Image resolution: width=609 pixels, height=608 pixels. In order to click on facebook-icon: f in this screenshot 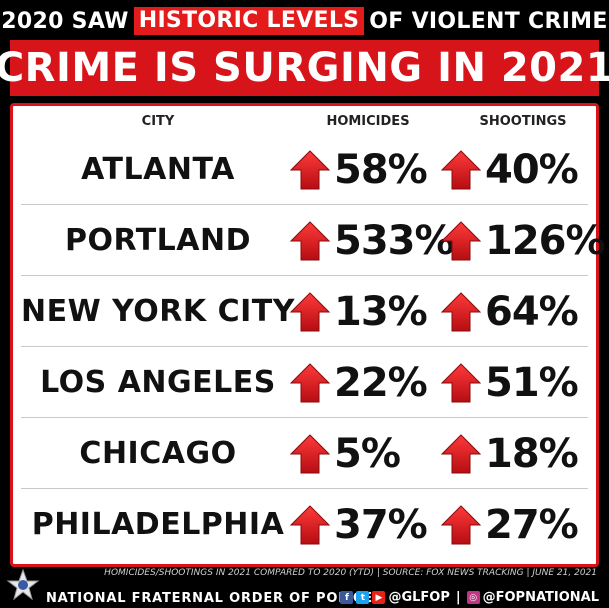, I will do `click(347, 597)`.